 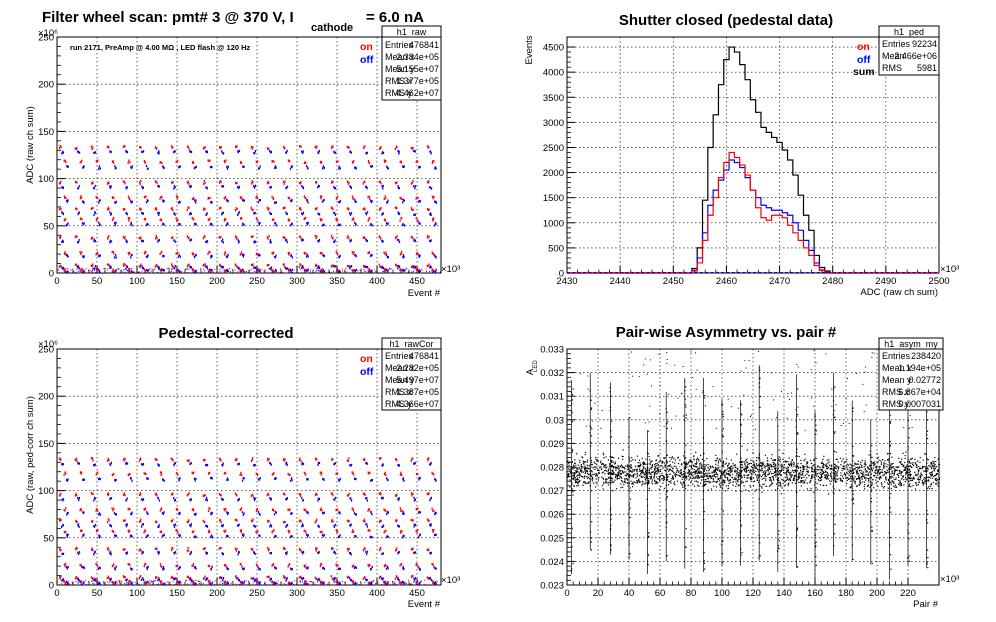 I want to click on ytick-label-0-0: 0, so click(x=51, y=274).